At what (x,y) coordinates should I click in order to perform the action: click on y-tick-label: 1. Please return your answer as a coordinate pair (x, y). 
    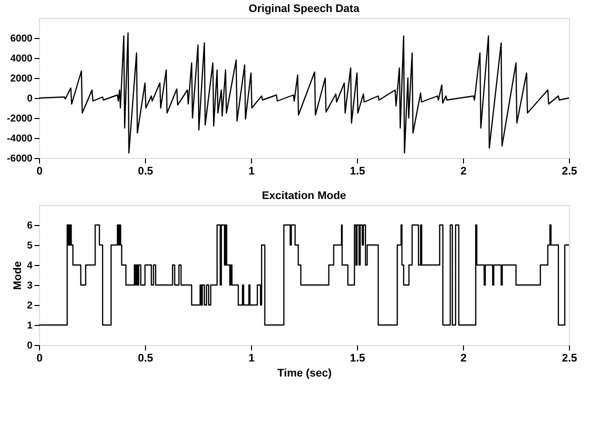
    Looking at the image, I should click on (29, 326).